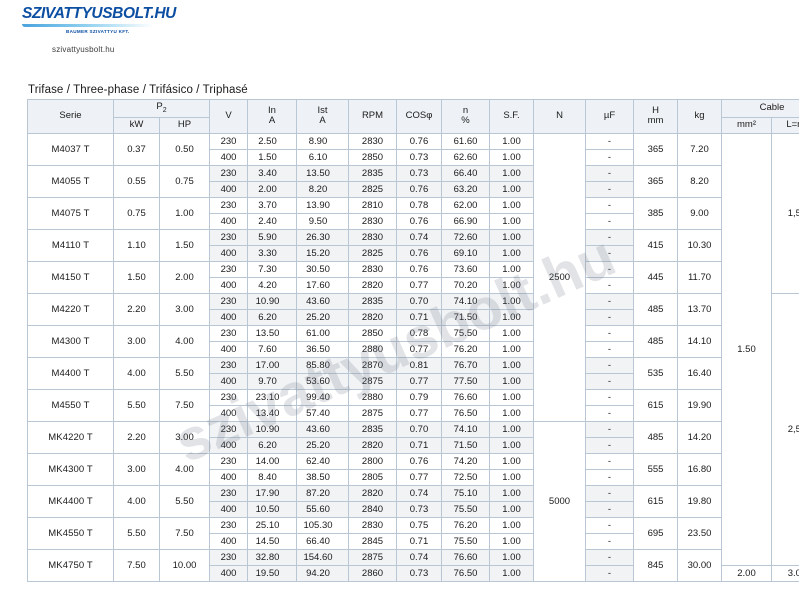 Image resolution: width=799 pixels, height=600 pixels. I want to click on header-row-2: kW HP mm² L=mt, so click(413, 125).